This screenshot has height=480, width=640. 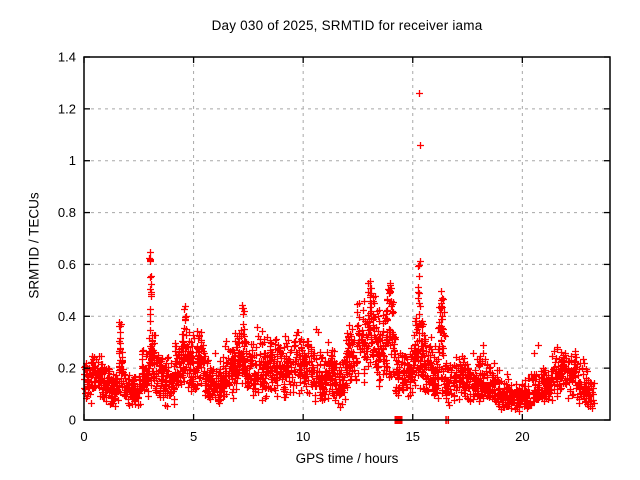 I want to click on x-tick-label: 0, so click(x=83, y=436).